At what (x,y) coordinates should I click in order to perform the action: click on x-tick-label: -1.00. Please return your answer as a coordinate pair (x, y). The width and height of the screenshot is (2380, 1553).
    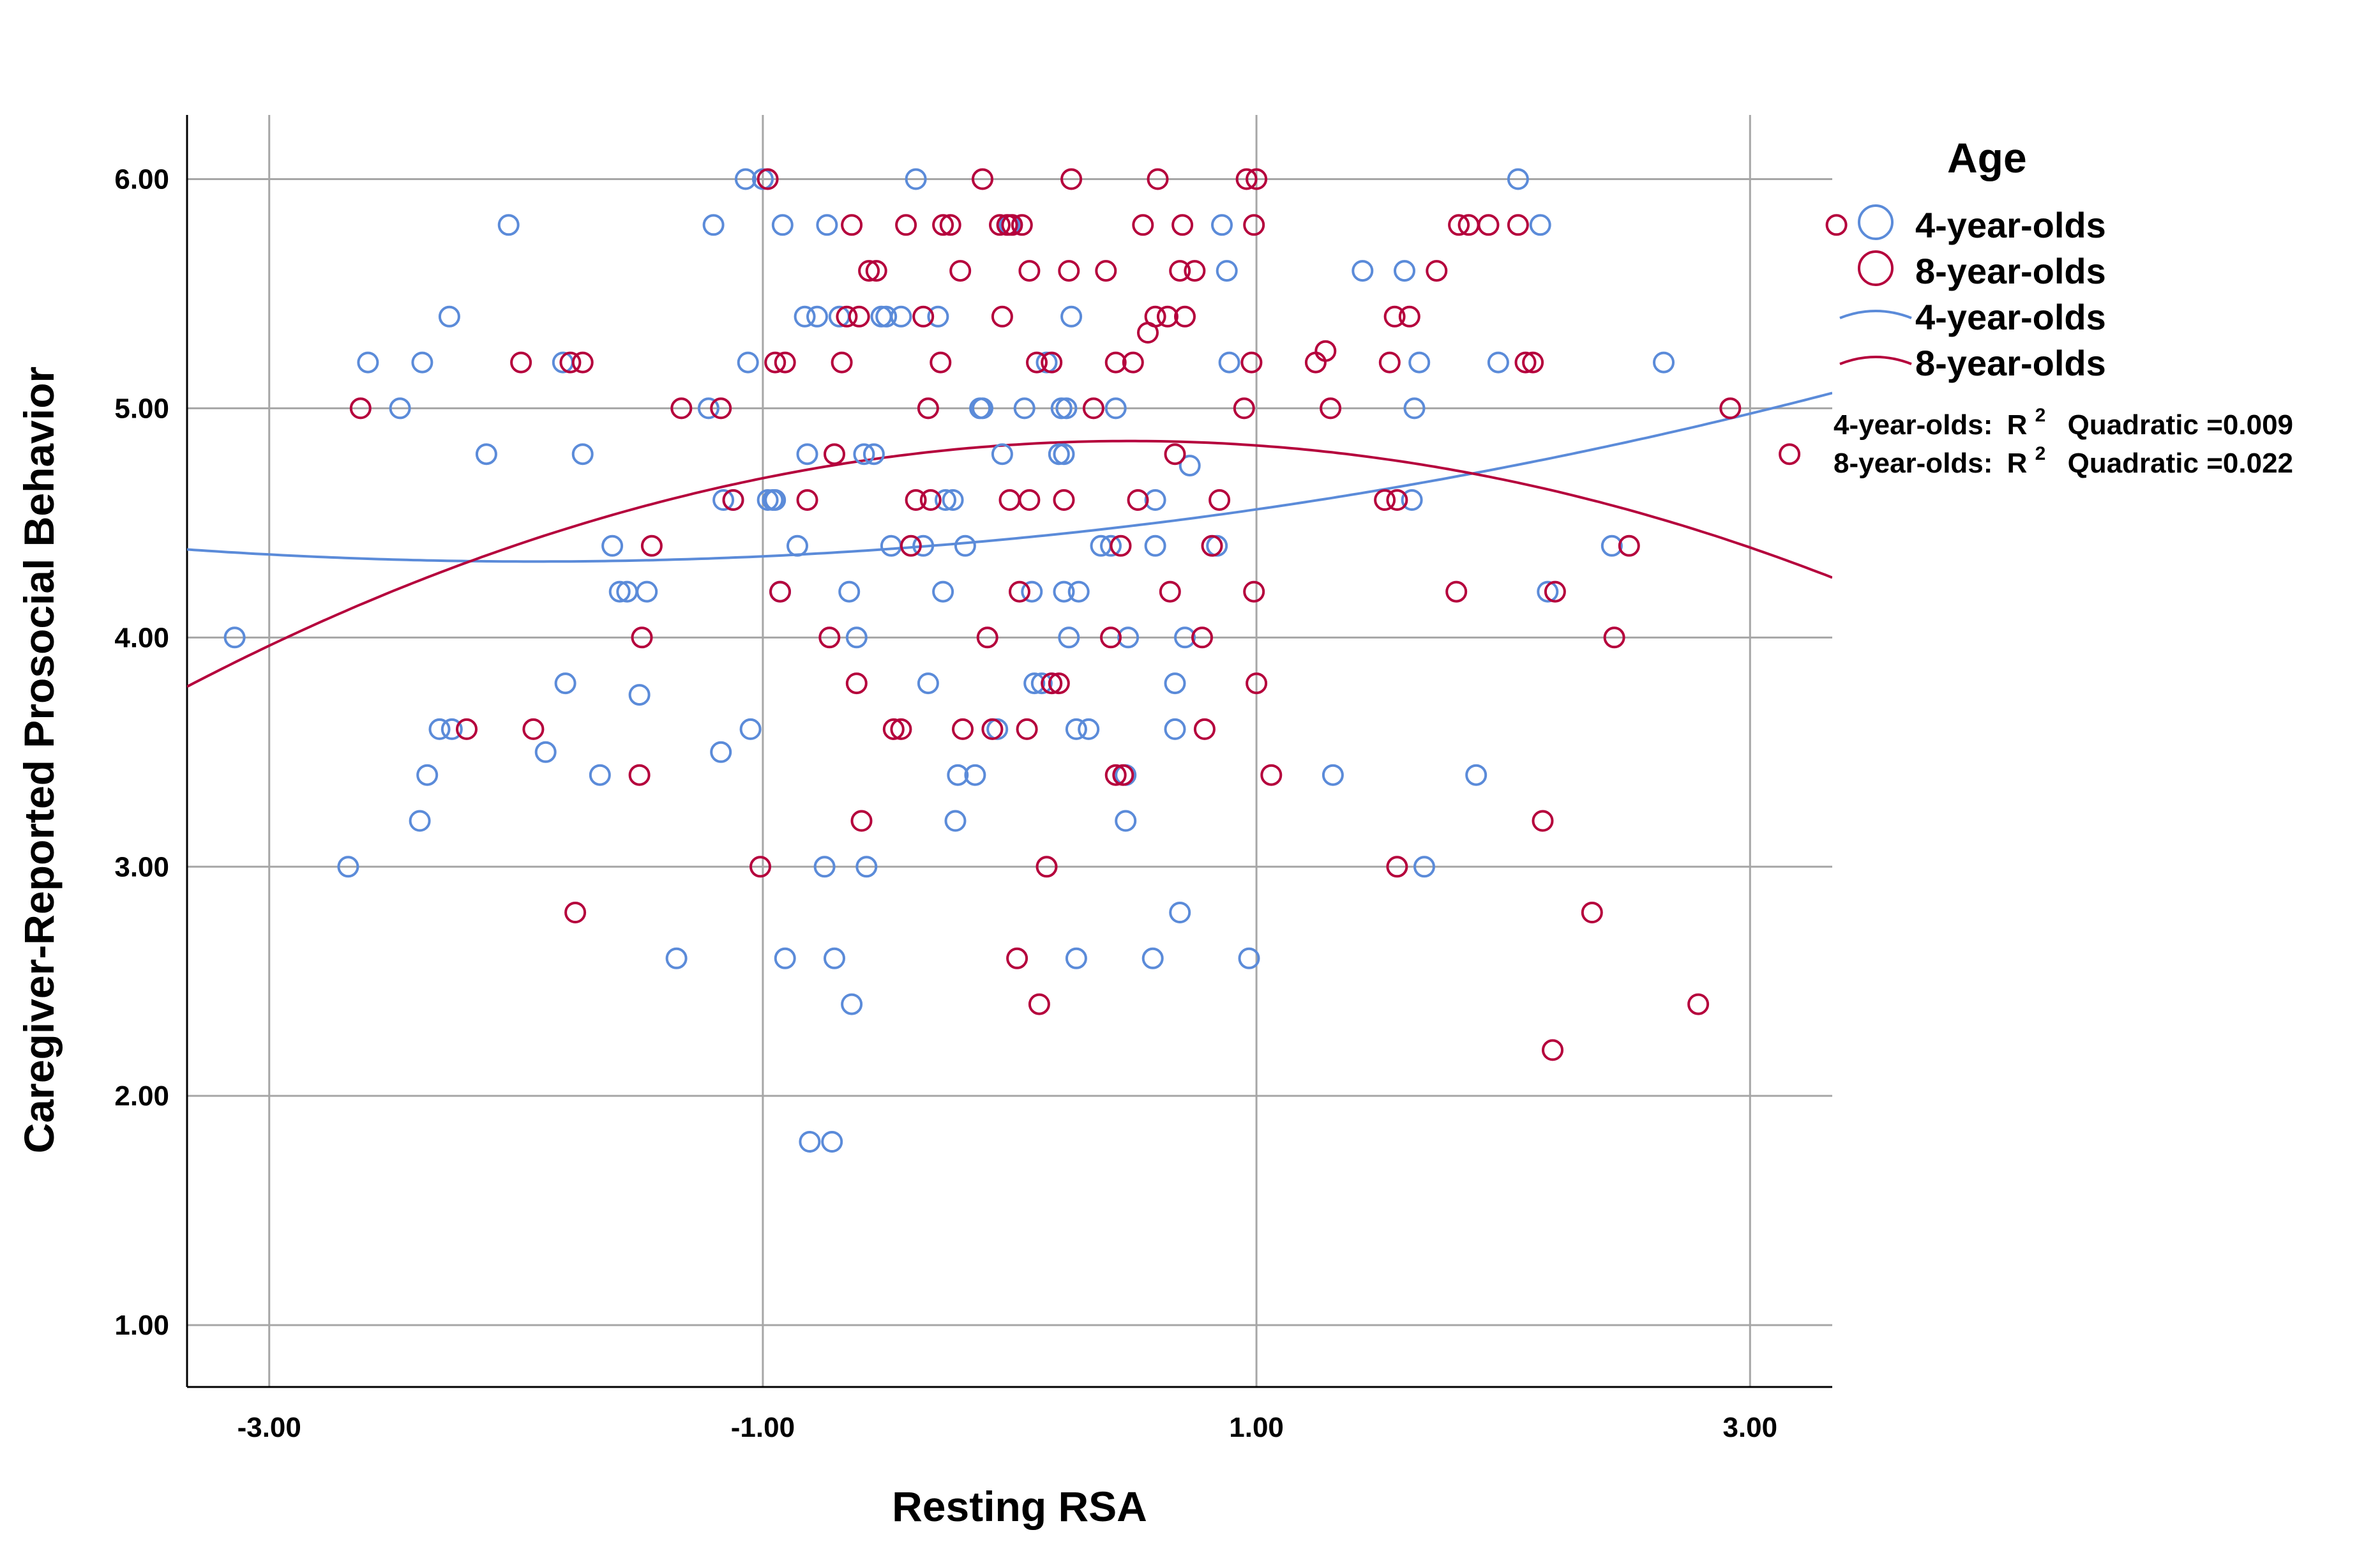
    Looking at the image, I should click on (763, 1427).